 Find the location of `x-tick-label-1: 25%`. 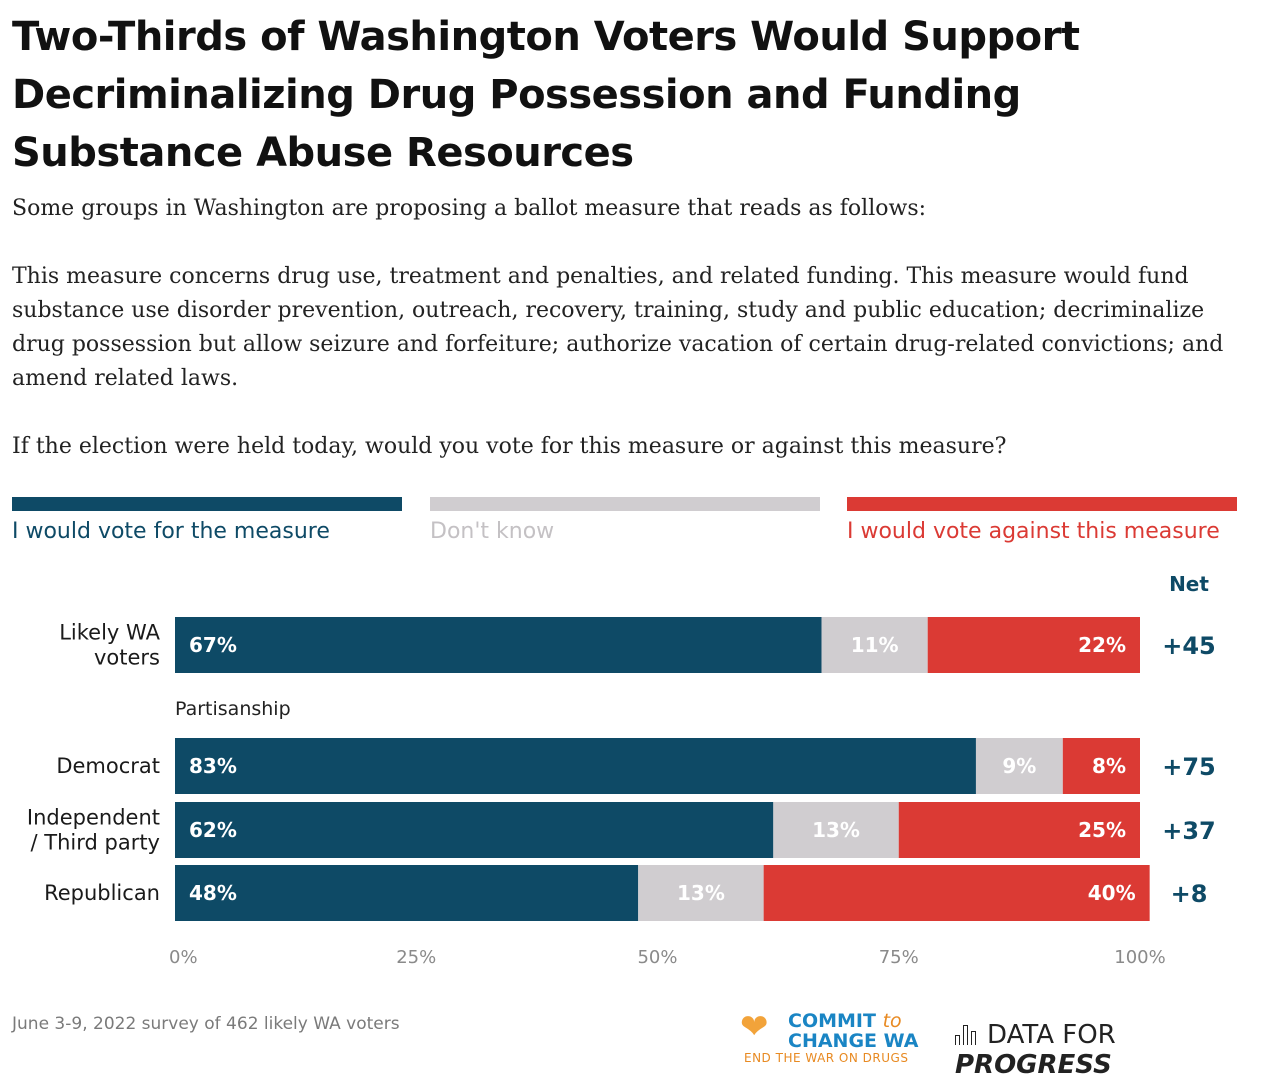

x-tick-label-1: 25% is located at coordinates (416, 957).